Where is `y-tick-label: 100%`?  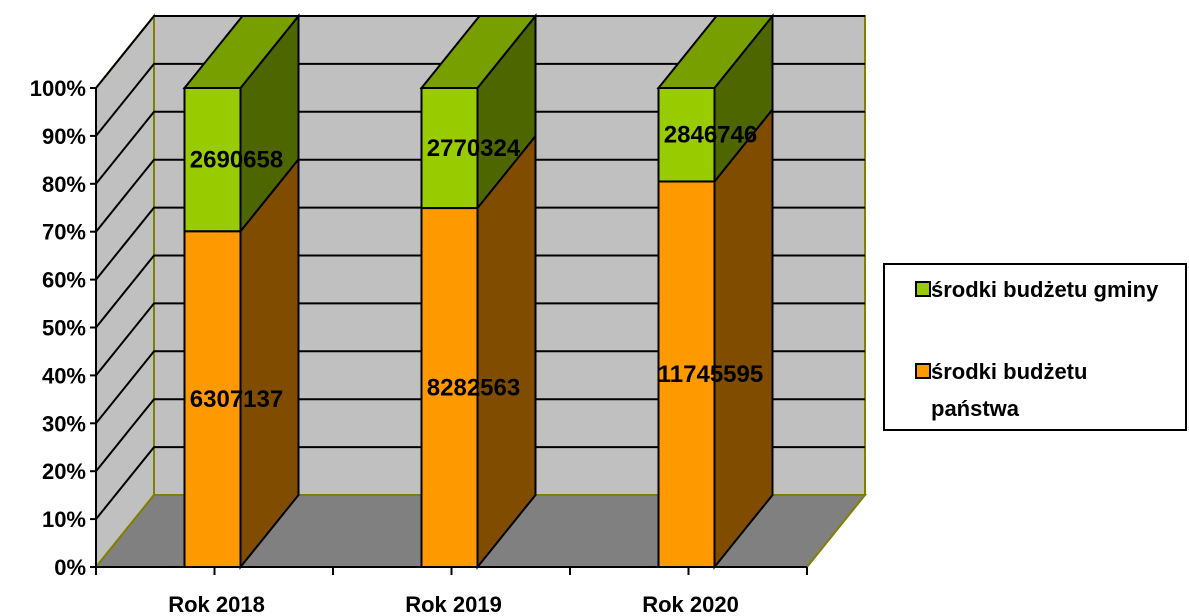 y-tick-label: 100% is located at coordinates (58, 88).